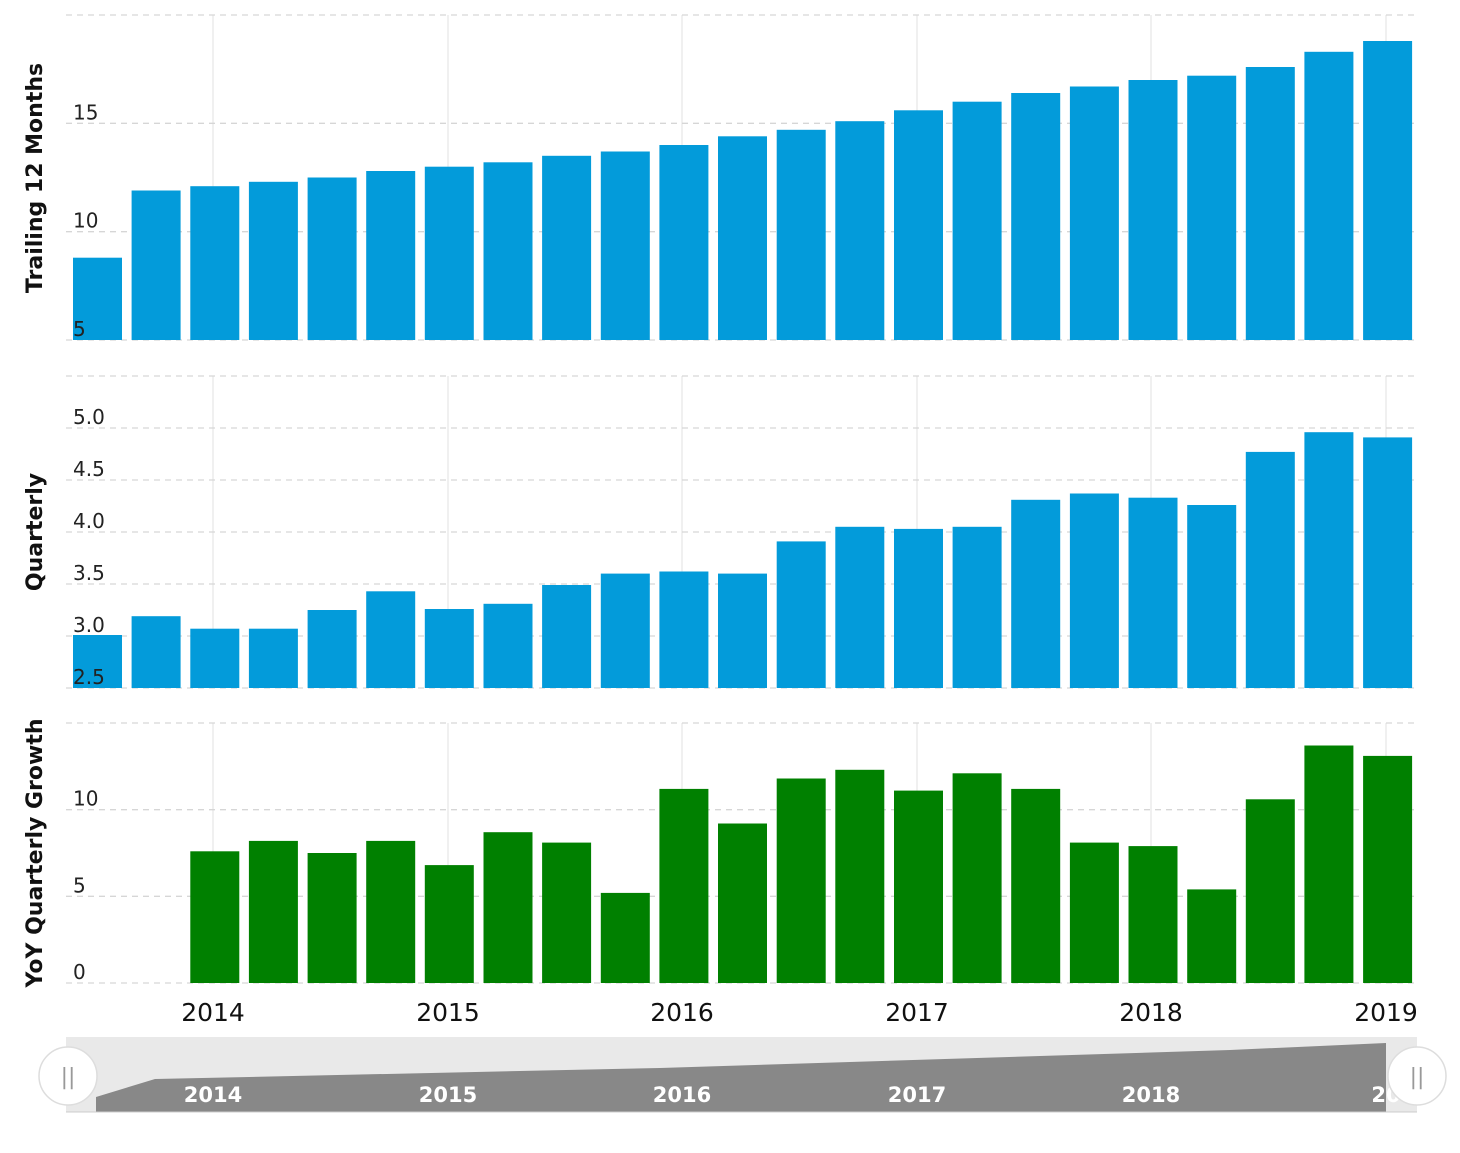 This screenshot has height=1153, width=1460. What do you see at coordinates (85, 112) in the screenshot?
I see `y-tick-label: 15` at bounding box center [85, 112].